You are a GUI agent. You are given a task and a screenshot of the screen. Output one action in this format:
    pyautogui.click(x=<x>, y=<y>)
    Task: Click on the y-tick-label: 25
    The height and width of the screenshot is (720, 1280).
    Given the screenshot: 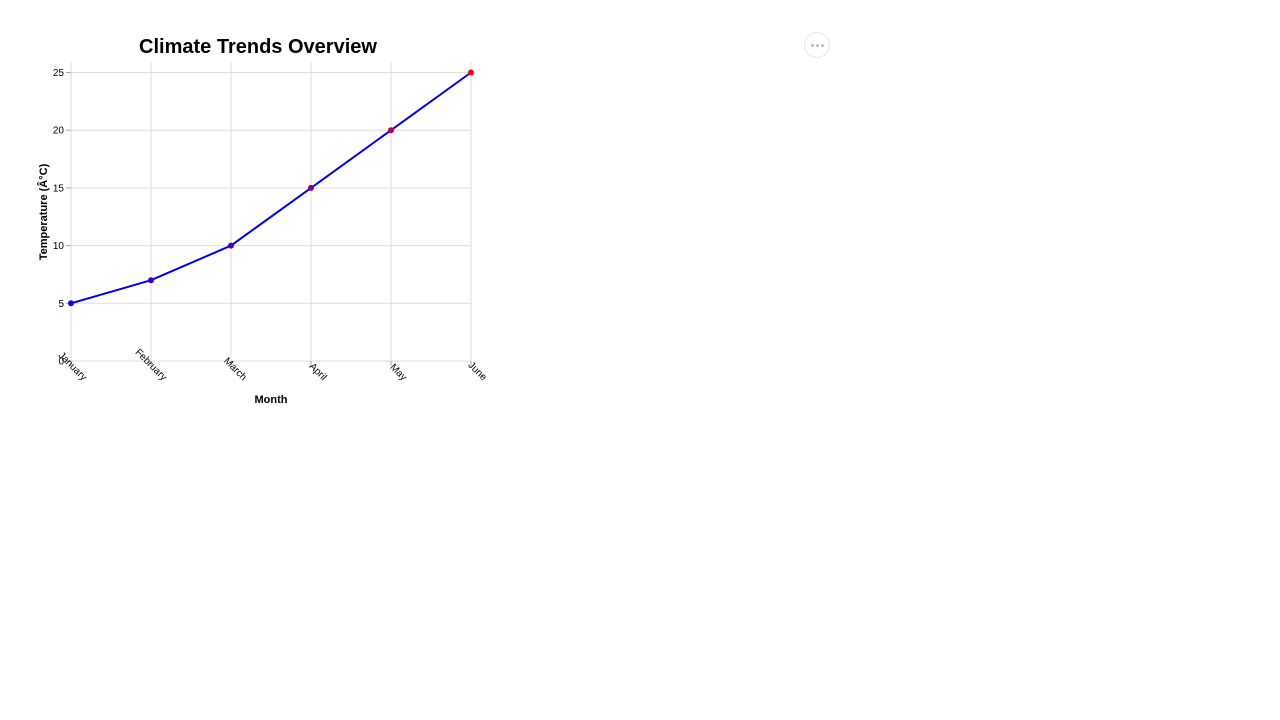 What is the action you would take?
    pyautogui.click(x=59, y=73)
    